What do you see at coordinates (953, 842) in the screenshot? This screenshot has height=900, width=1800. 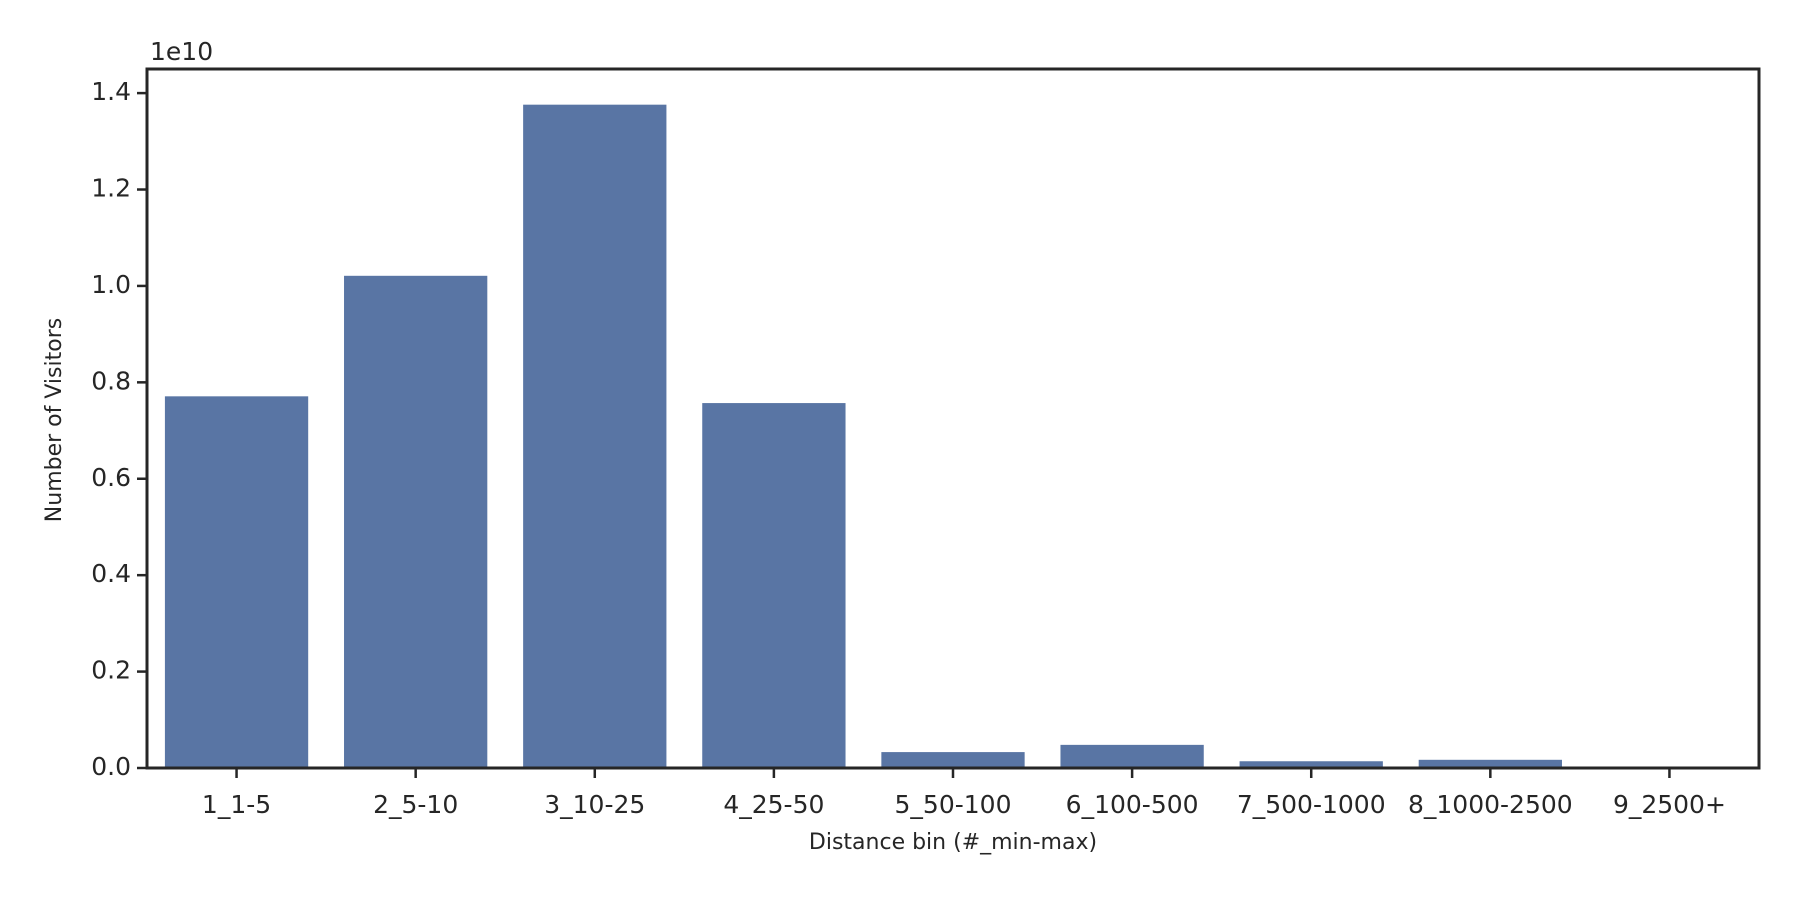 I see `x-axis-label: Distance bin (#_min-max)` at bounding box center [953, 842].